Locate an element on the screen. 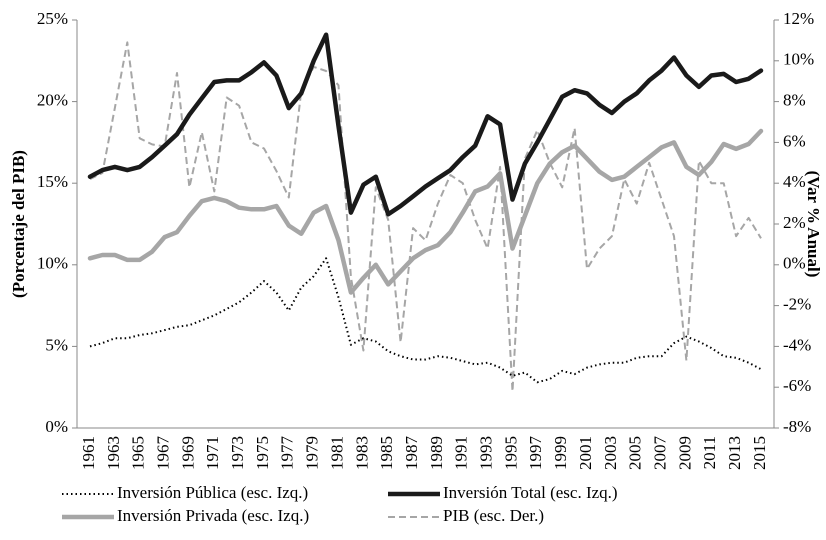 This screenshot has width=826, height=540. y-tick-label: 10% is located at coordinates (52, 263).